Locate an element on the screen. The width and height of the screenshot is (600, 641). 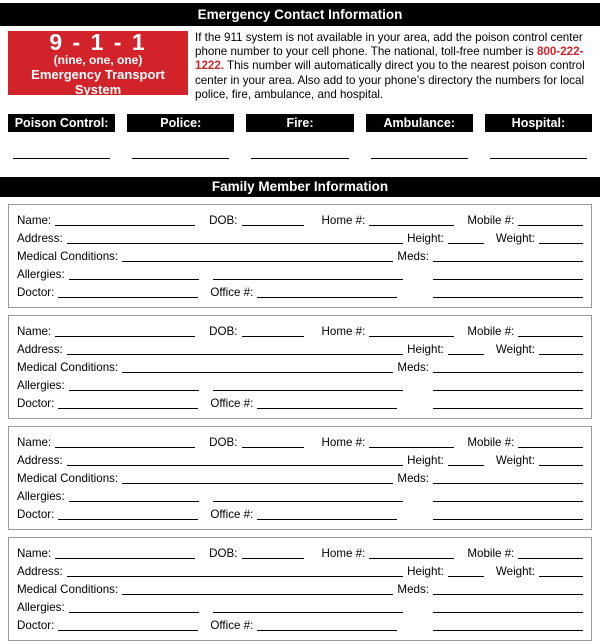
allergies-label: Allergies: is located at coordinates (41, 386).